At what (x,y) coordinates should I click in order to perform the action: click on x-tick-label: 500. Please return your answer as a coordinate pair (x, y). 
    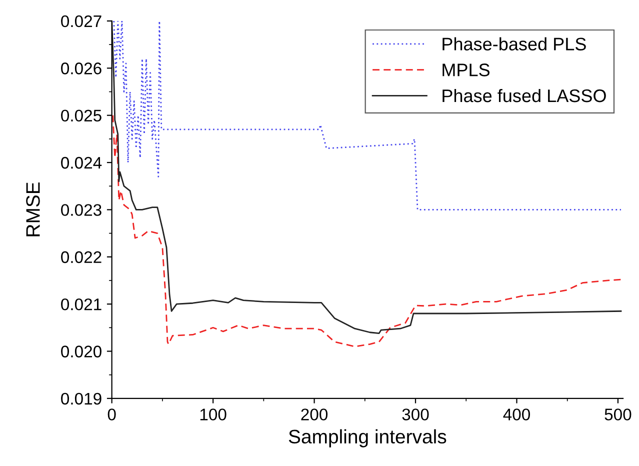
    Looking at the image, I should click on (618, 414).